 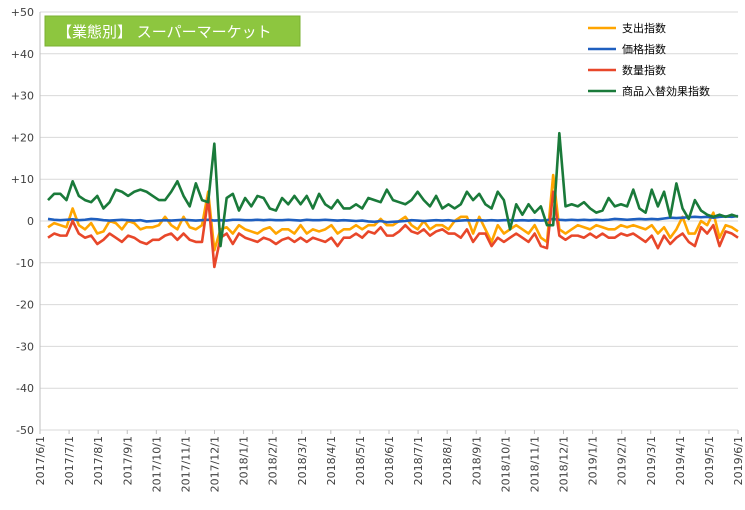 What do you see at coordinates (185, 464) in the screenshot?
I see `x-tick-label: 2017/11/1` at bounding box center [185, 464].